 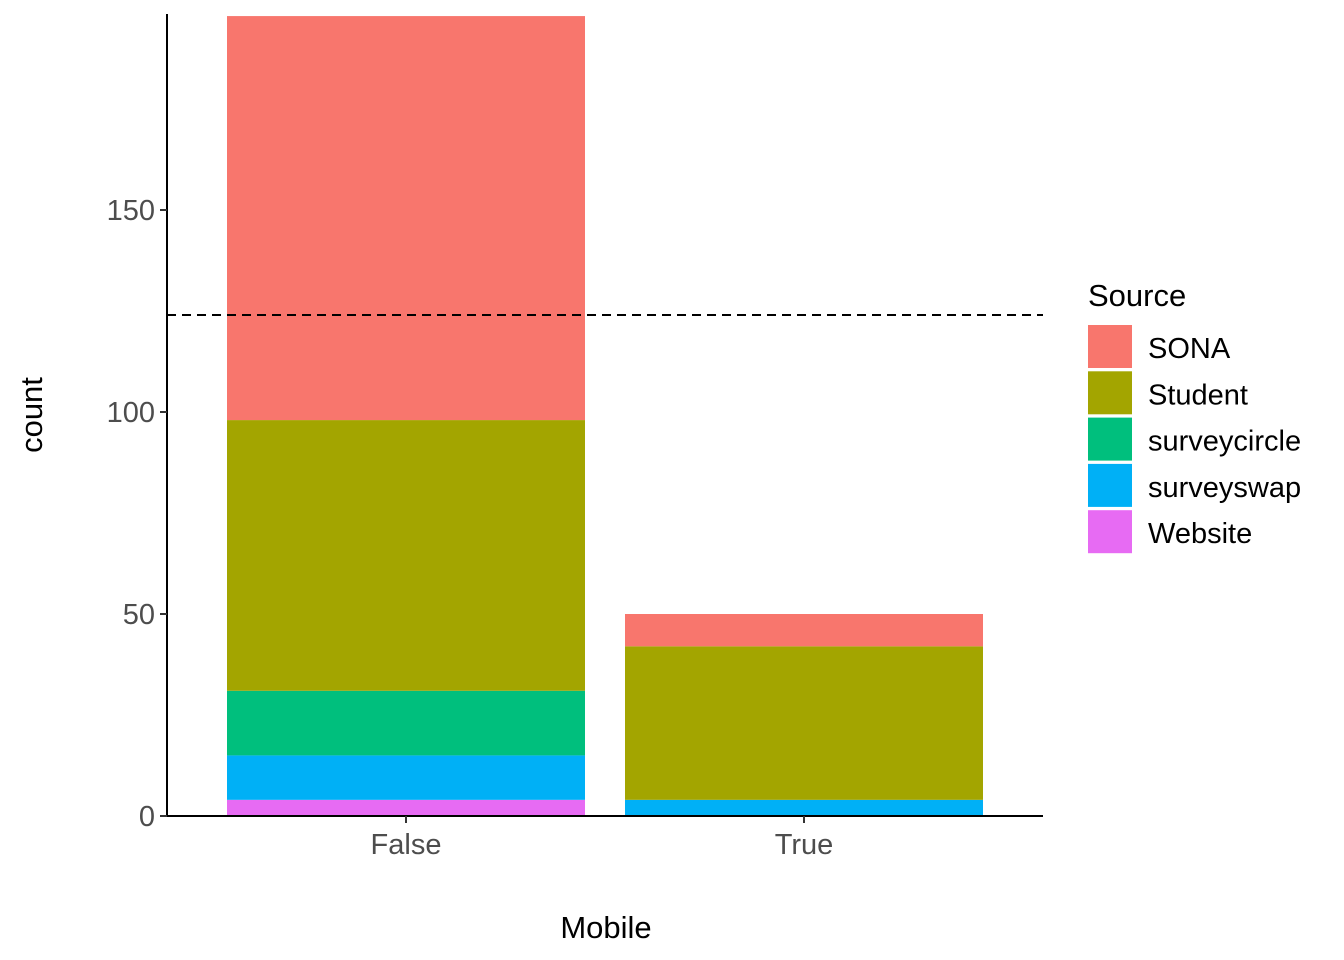 I want to click on legend-label-student: Student, so click(x=1198, y=395).